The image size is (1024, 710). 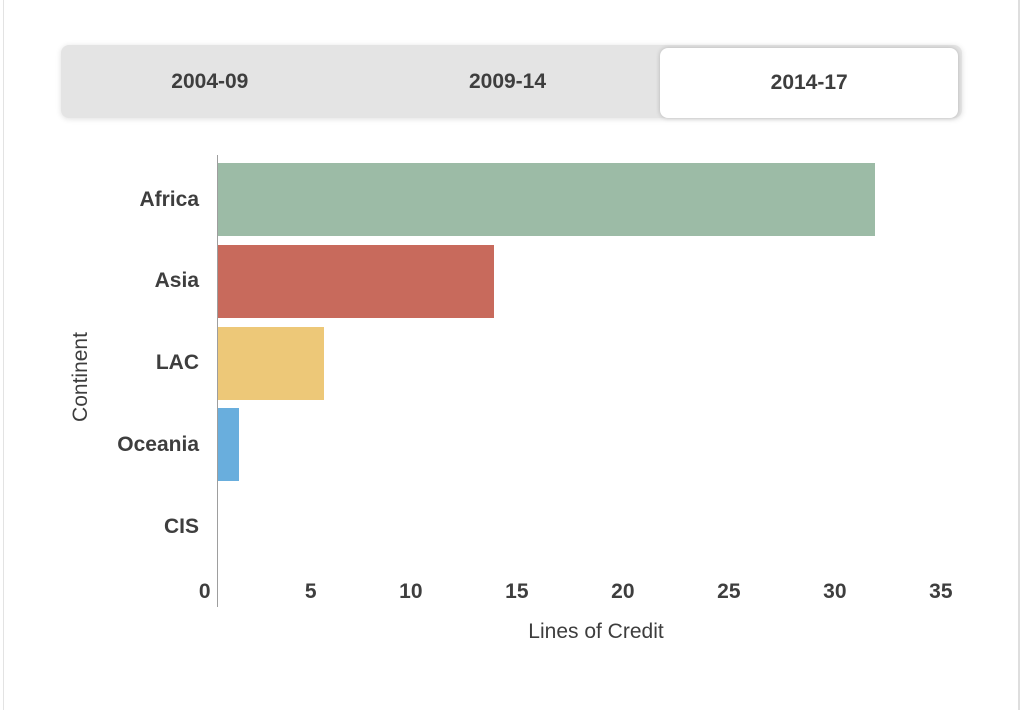 What do you see at coordinates (596, 631) in the screenshot?
I see `x-axis-title: Lines of Credit` at bounding box center [596, 631].